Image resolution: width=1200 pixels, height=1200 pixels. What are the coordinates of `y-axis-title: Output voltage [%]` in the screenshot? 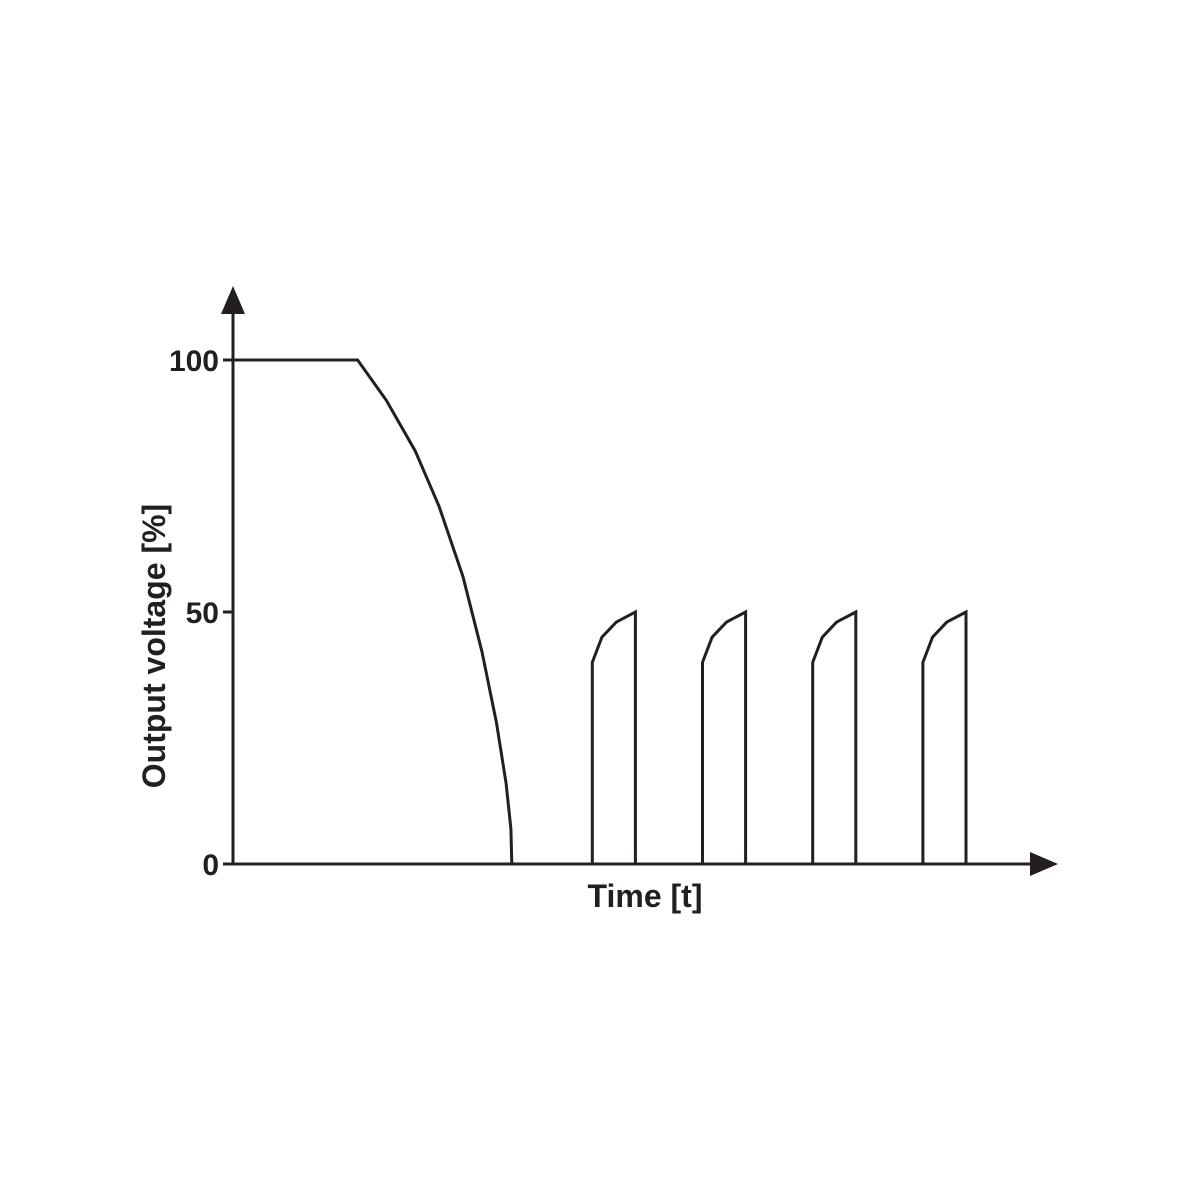 It's located at (154, 646).